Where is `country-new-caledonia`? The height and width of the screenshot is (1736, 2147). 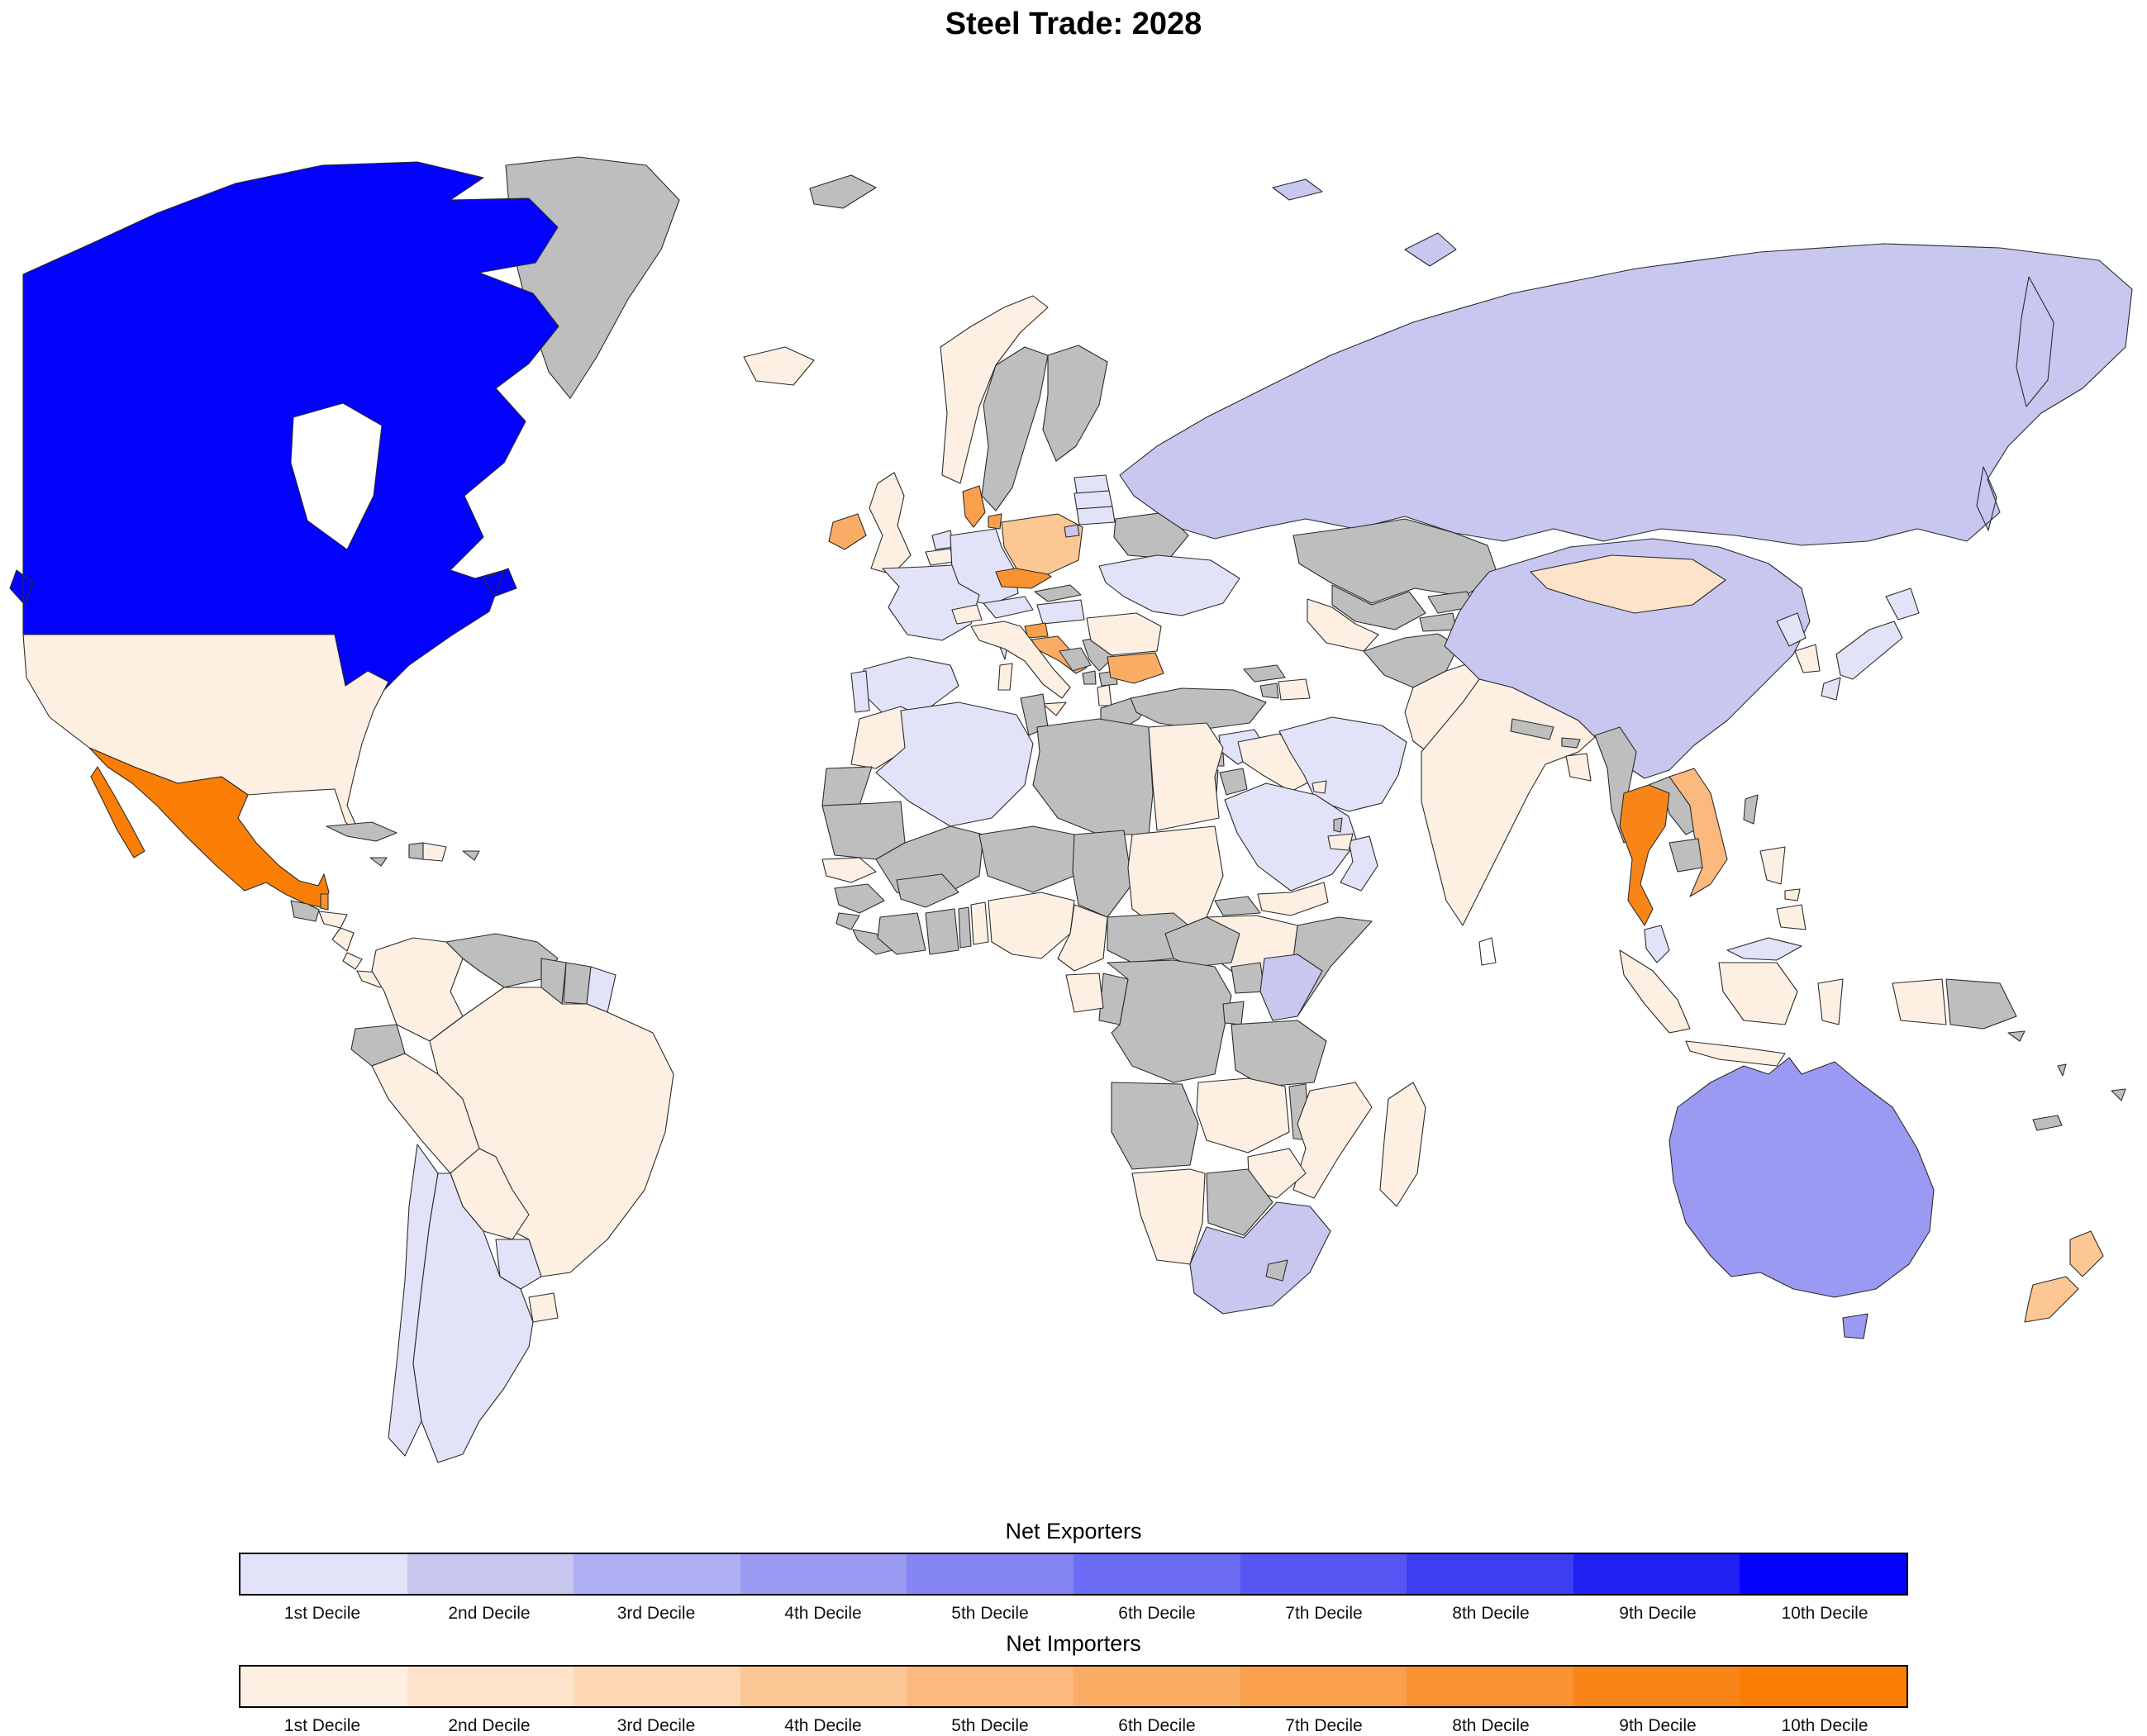
country-new-caledonia is located at coordinates (2047, 1123).